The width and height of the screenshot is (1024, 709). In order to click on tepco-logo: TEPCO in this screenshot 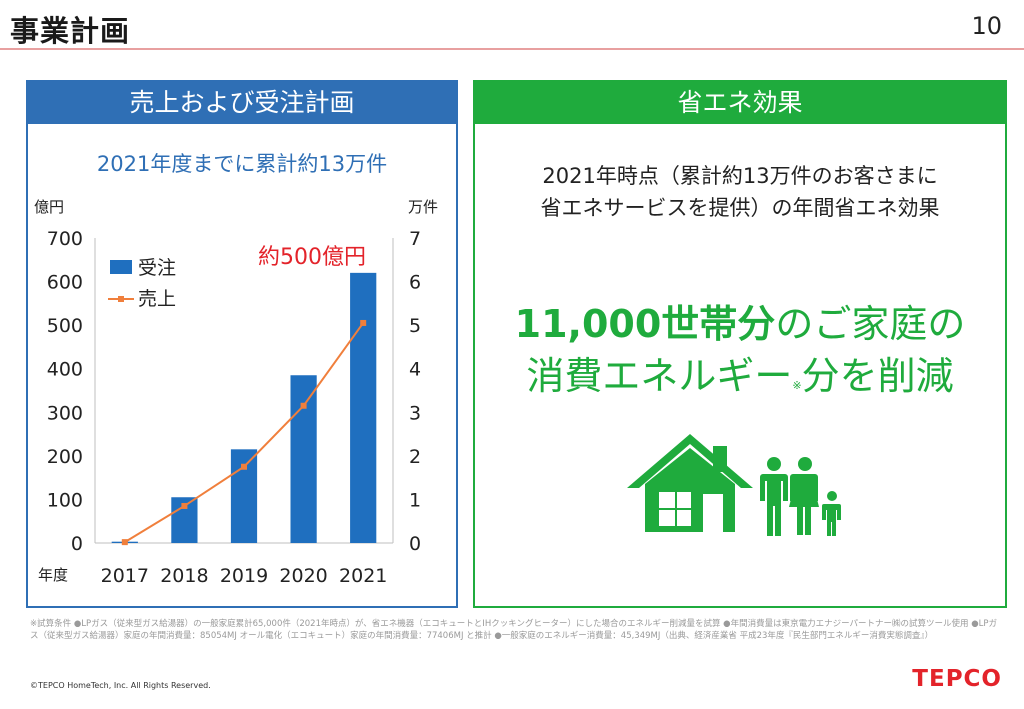, I will do `click(957, 679)`.